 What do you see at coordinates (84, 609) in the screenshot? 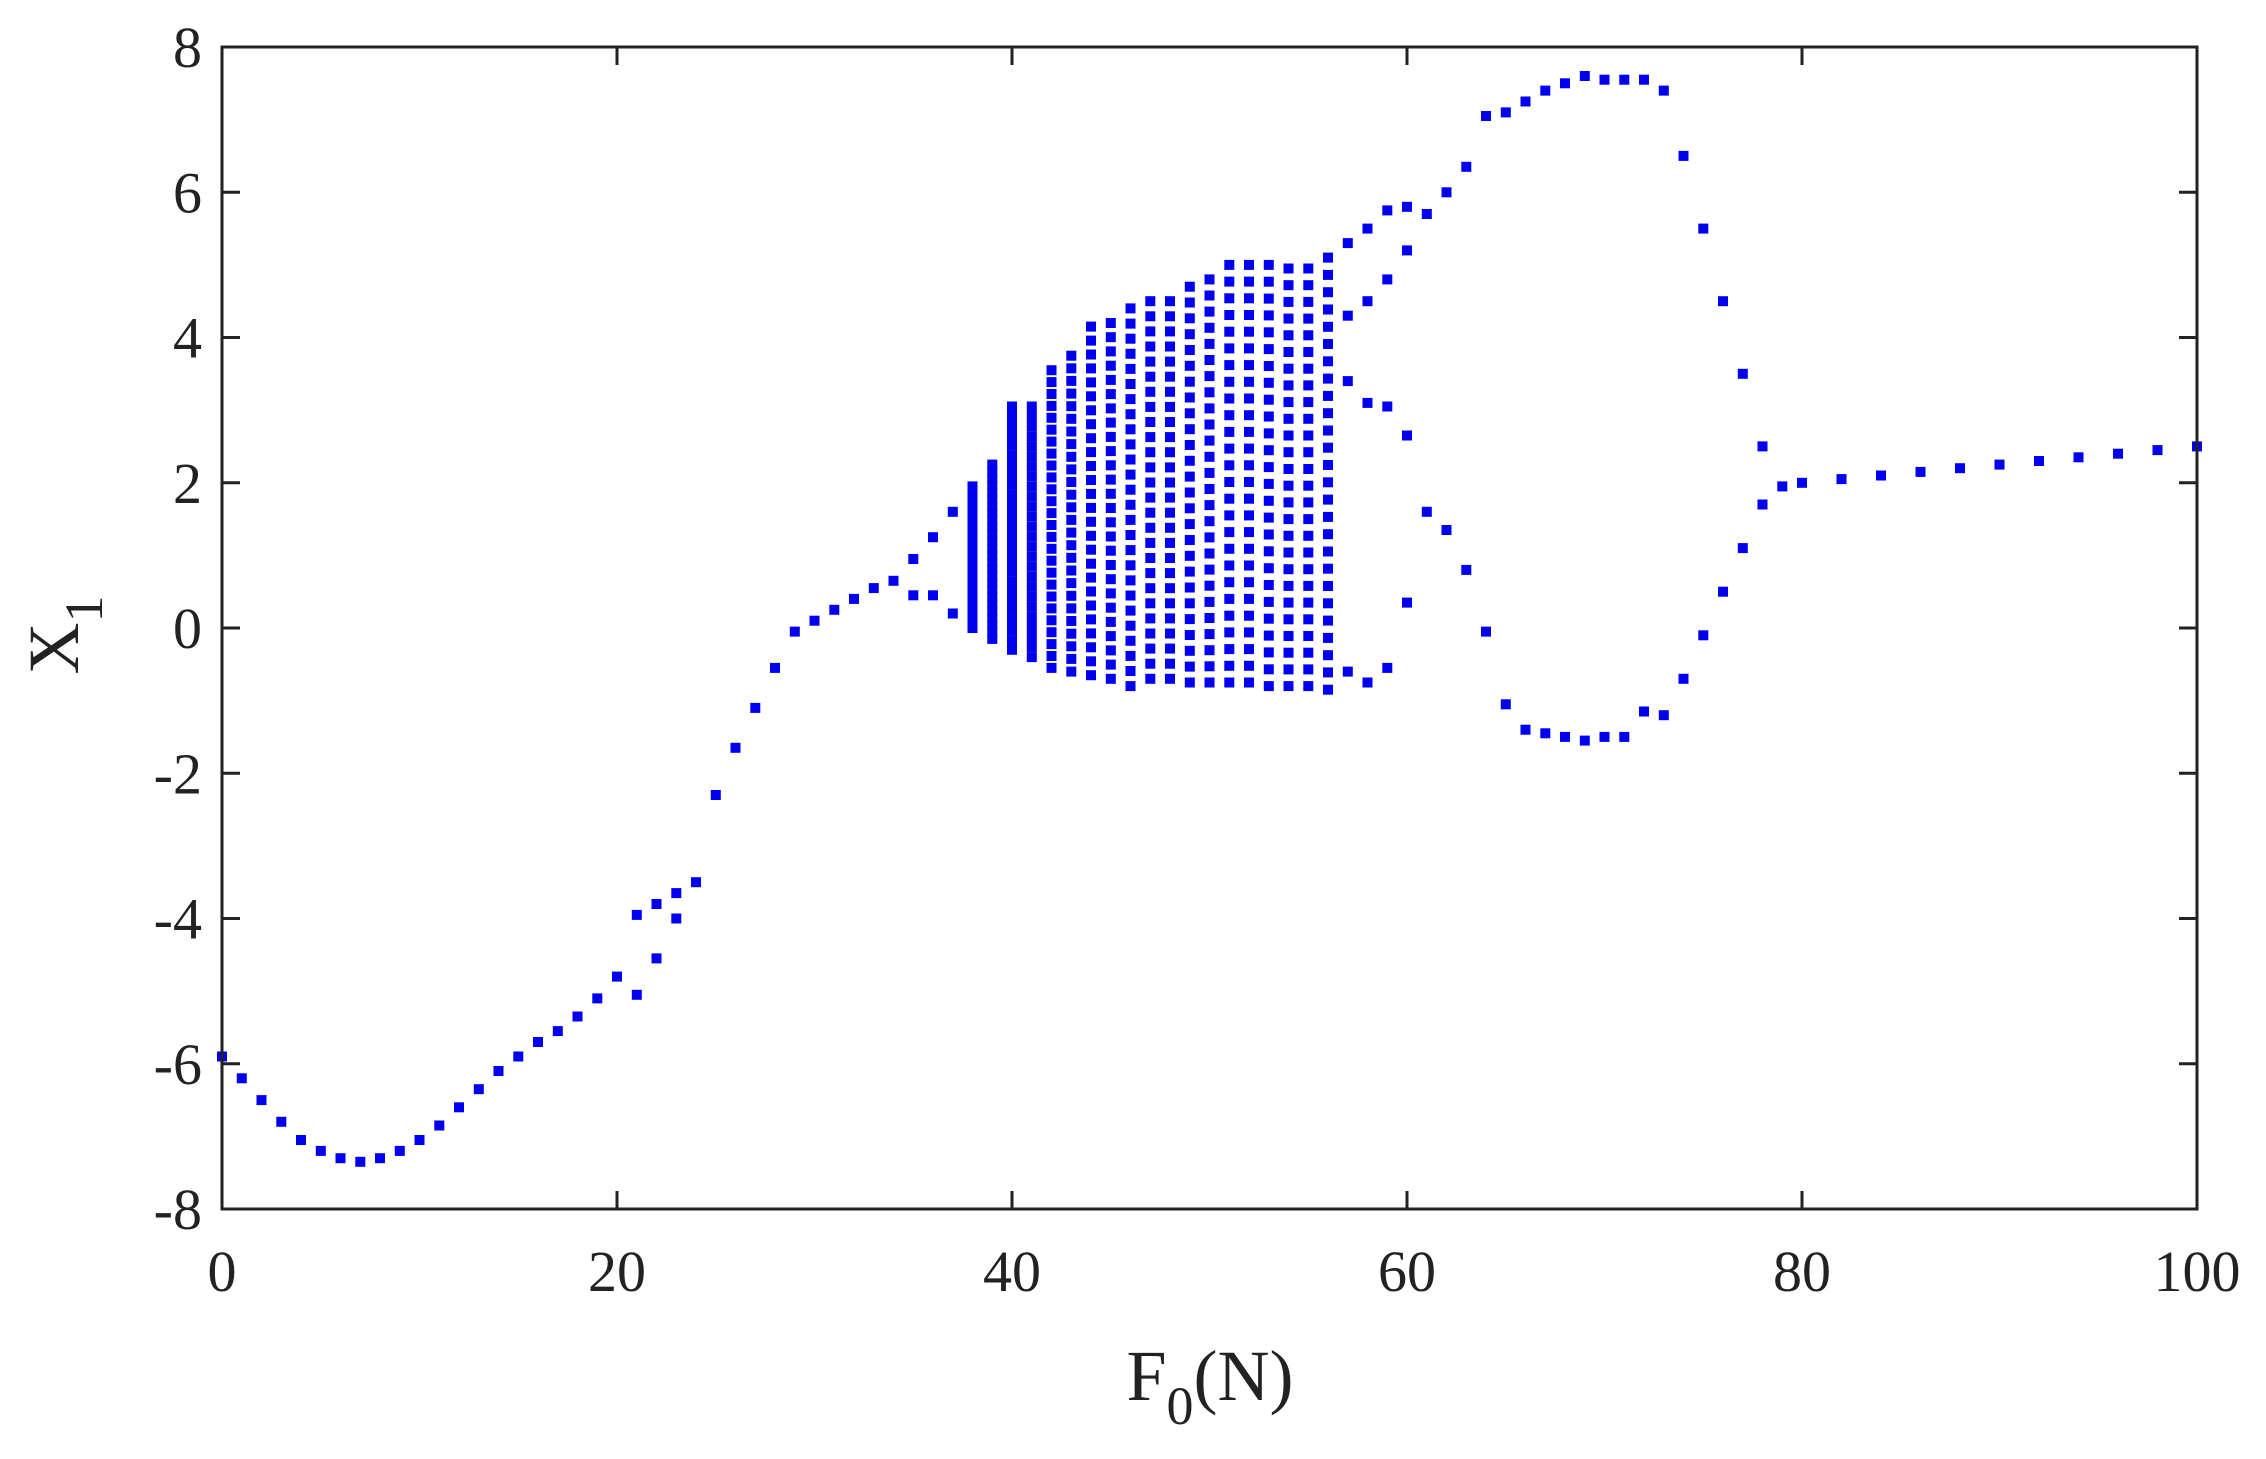
I see `y-axis-label-subscript: 1` at bounding box center [84, 609].